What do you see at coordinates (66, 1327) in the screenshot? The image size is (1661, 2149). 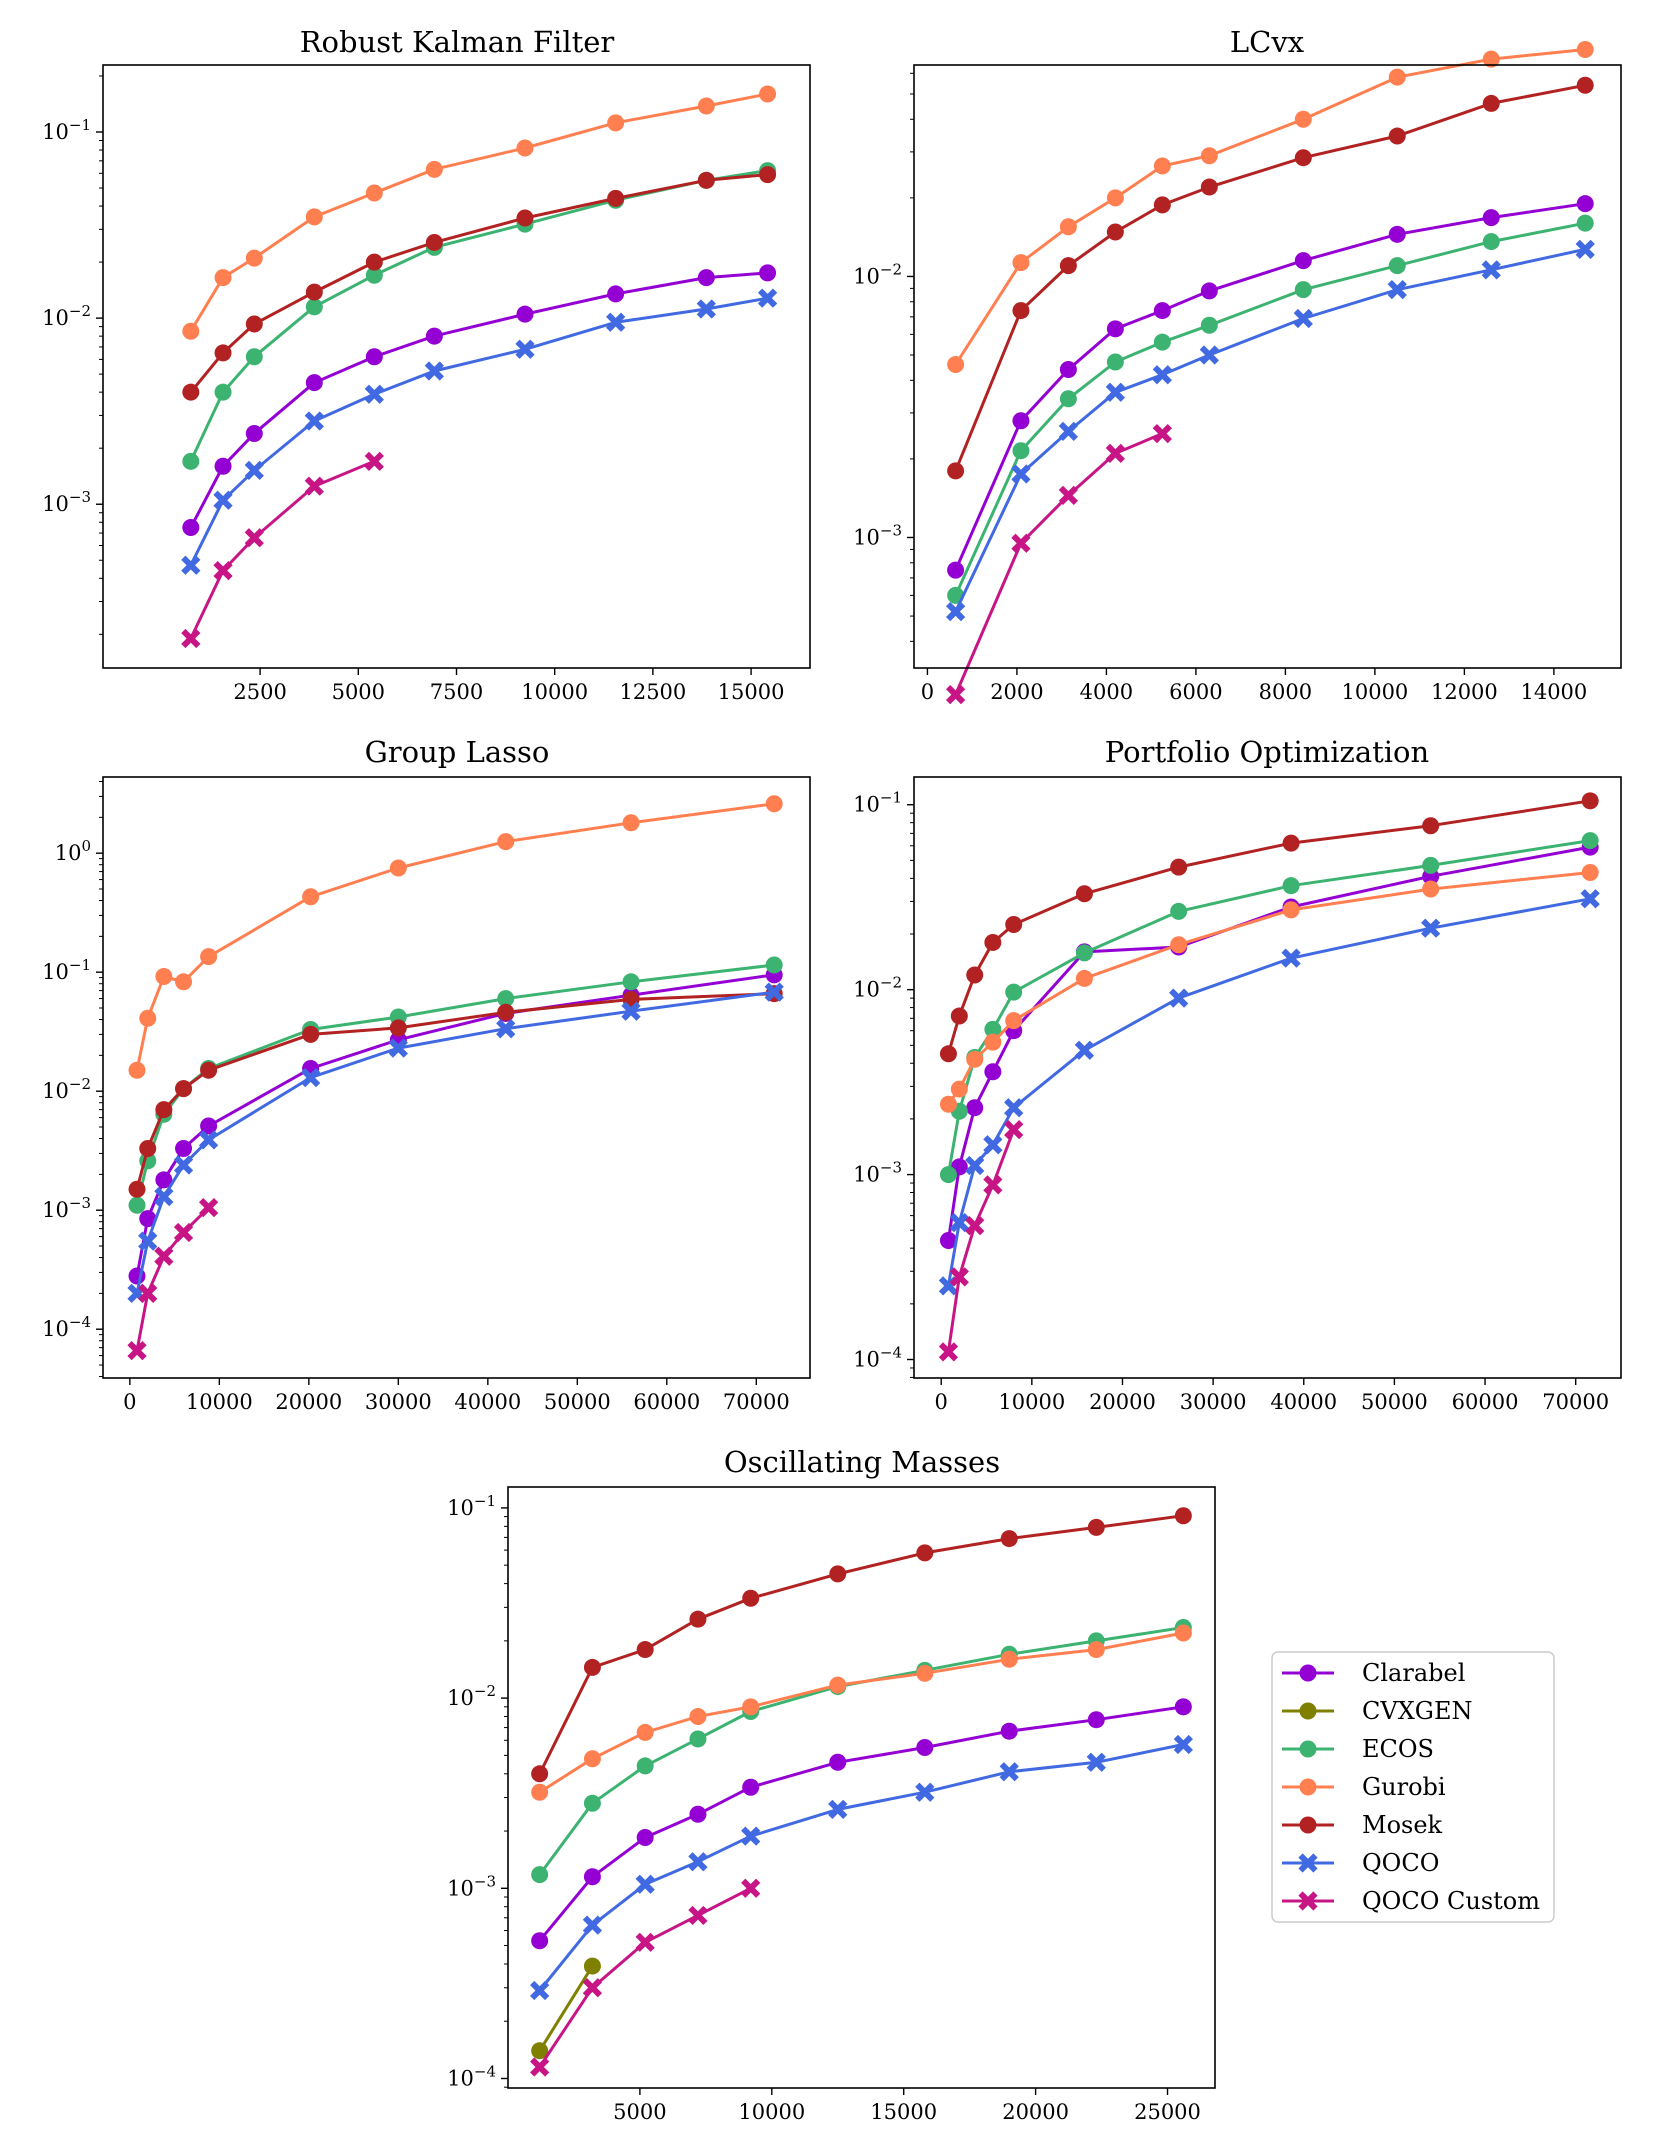 I see `y-tick-label: 10⁻⁴` at bounding box center [66, 1327].